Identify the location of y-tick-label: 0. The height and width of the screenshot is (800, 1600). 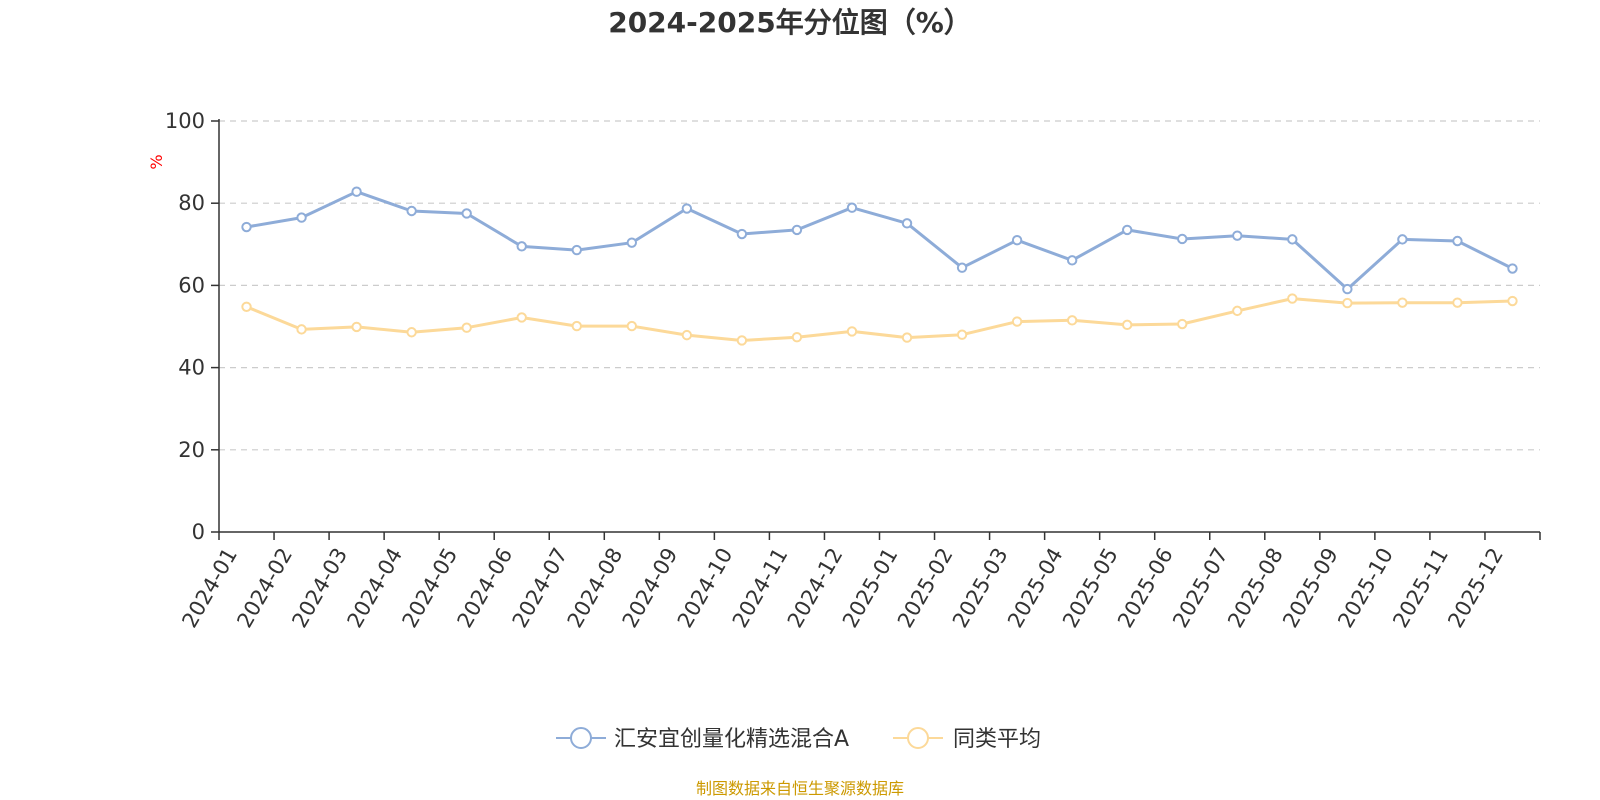
(198, 532).